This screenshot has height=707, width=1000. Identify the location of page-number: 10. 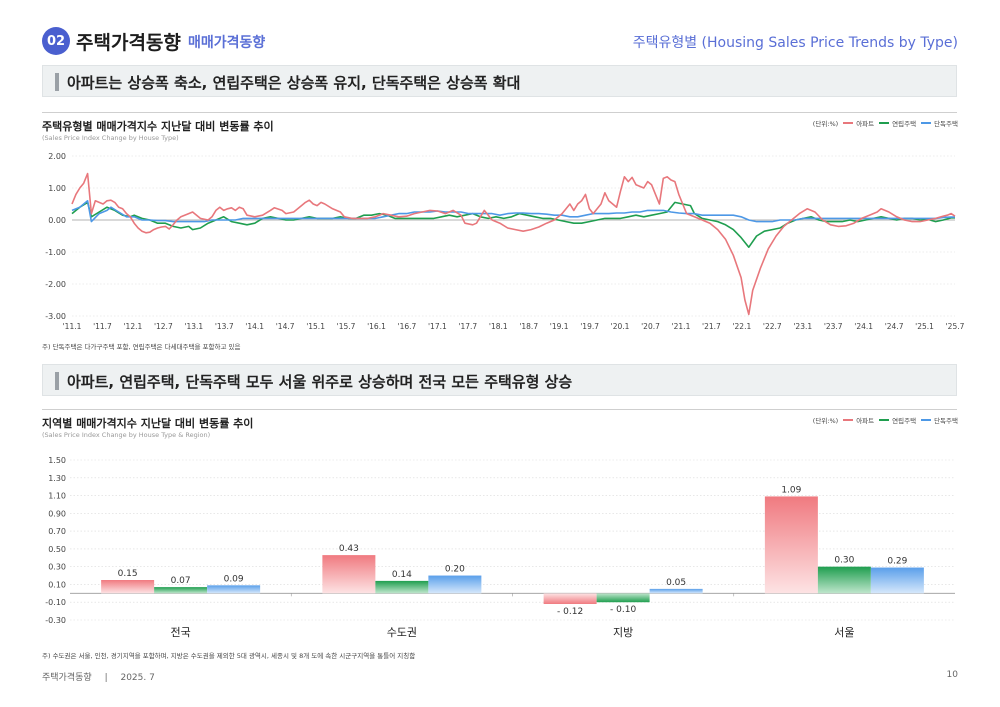
(952, 675).